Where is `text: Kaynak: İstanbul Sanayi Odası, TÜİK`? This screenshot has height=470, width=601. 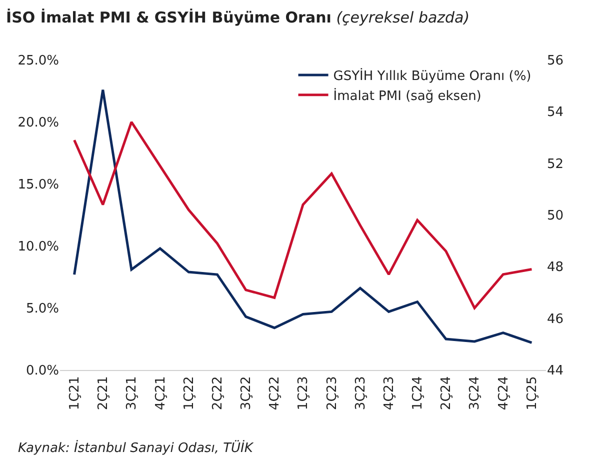 text: Kaynak: İstanbul Sanayi Odası, TÜİK is located at coordinates (136, 448).